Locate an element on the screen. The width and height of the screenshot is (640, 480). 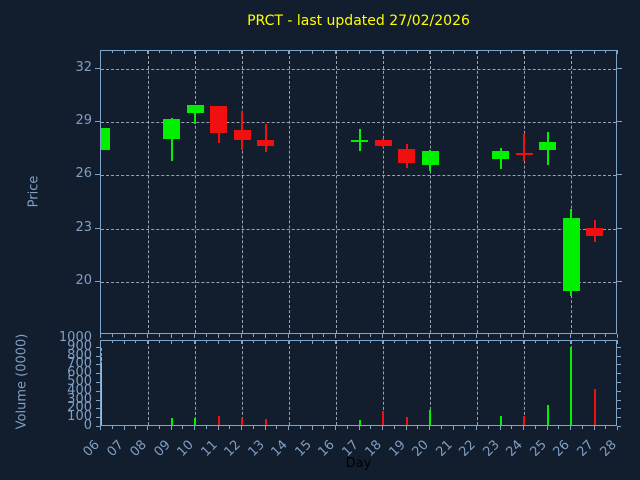
volume-ytick-label: 100 is located at coordinates (79, 417).